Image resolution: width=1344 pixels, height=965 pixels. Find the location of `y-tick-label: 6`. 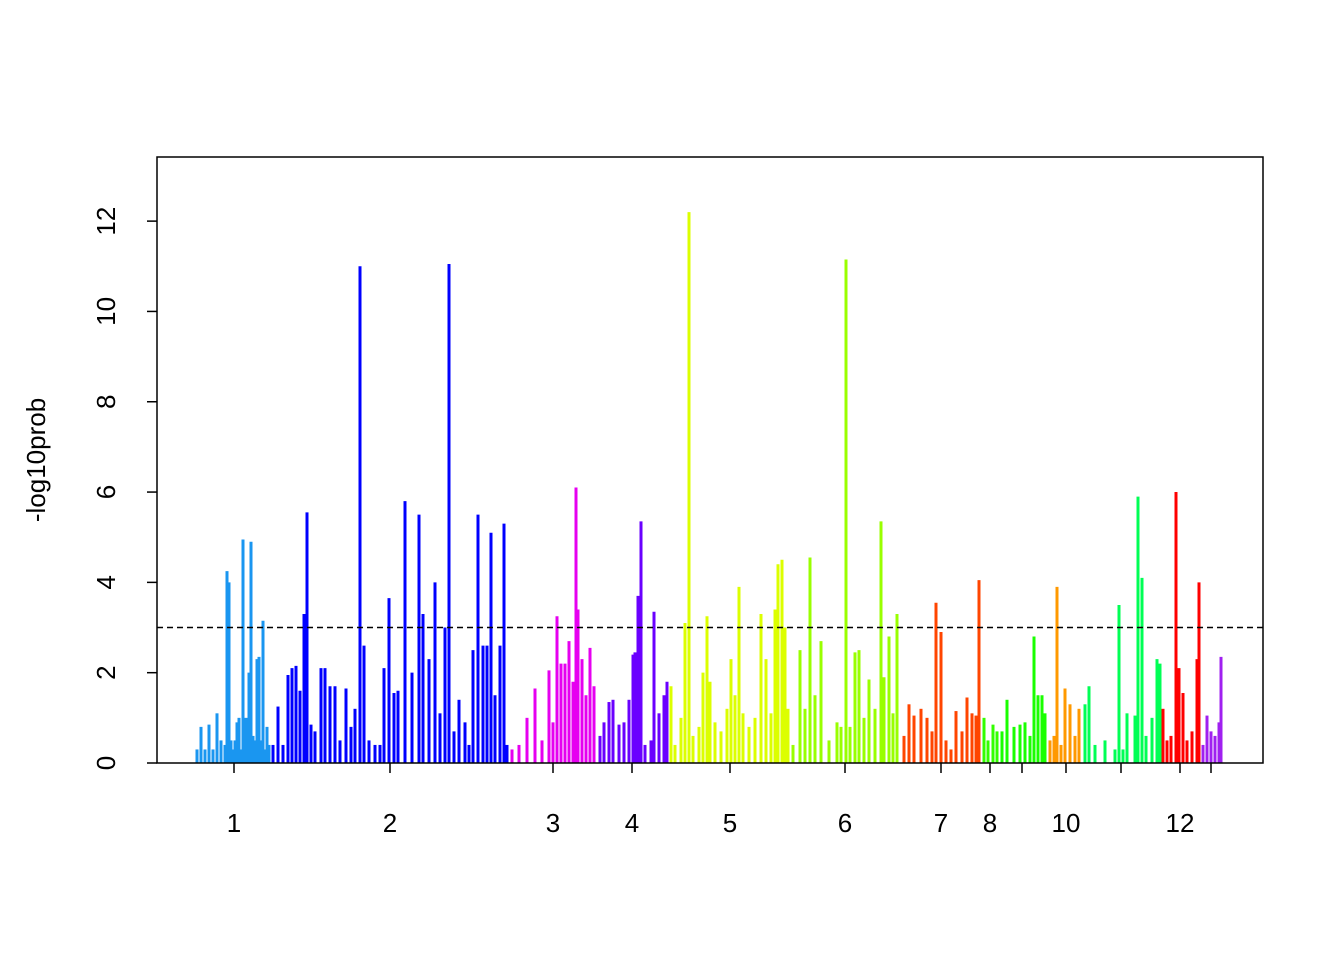

y-tick-label: 6 is located at coordinates (106, 492).